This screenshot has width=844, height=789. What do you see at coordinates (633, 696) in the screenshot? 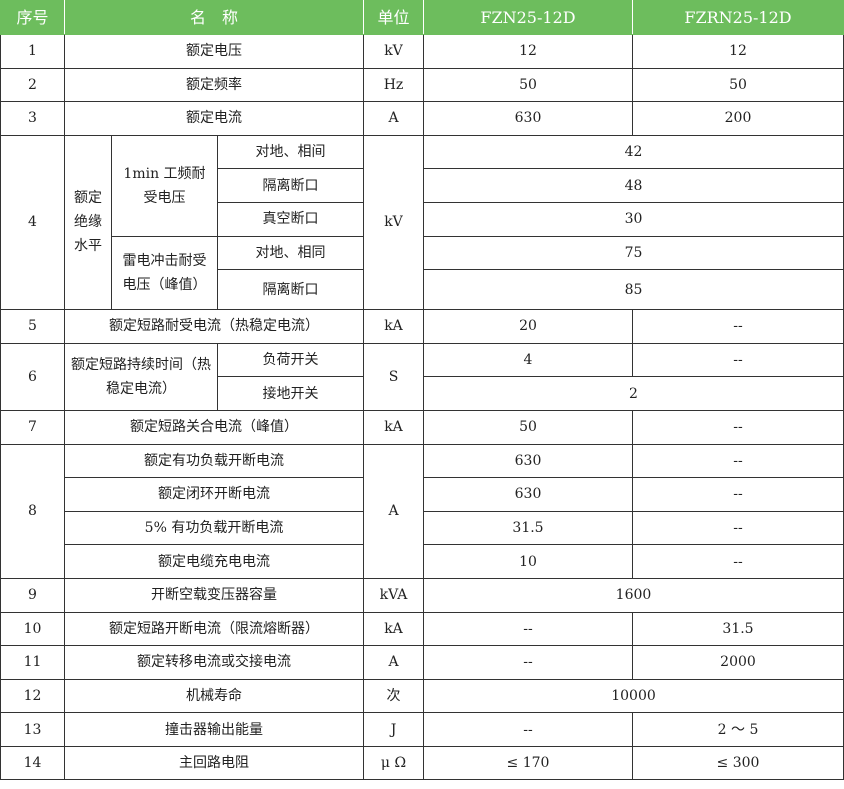
I see `row-value: 10000` at bounding box center [633, 696].